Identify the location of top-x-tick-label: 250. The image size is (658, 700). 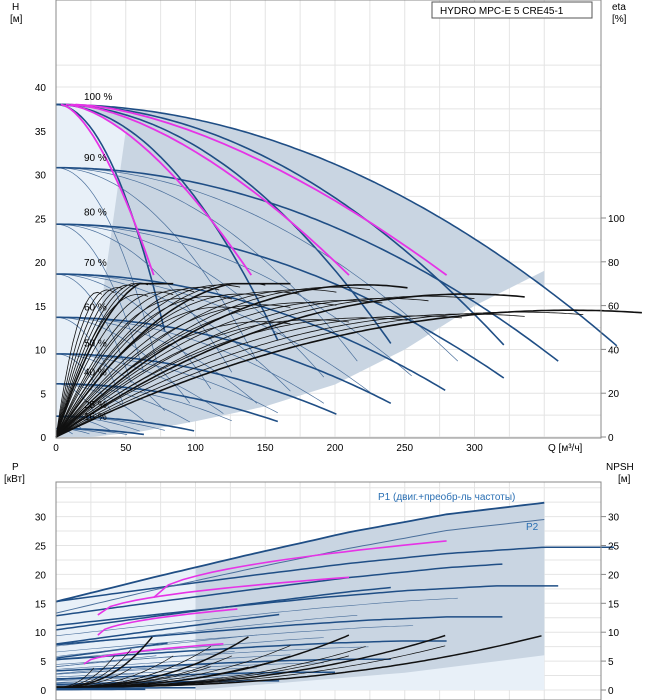
(404, 448).